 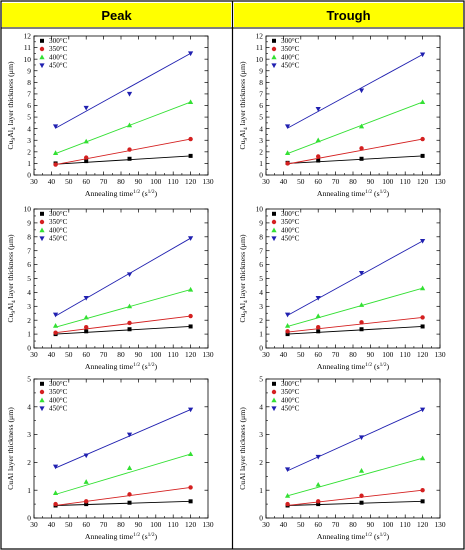 What do you see at coordinates (139, 524) in the screenshot?
I see `x-tick-label: 90` at bounding box center [139, 524].